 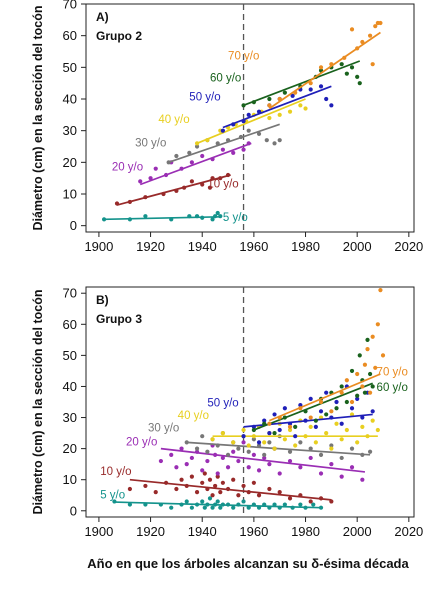 I want to click on x-tick-label: 1920, so click(x=150, y=531).